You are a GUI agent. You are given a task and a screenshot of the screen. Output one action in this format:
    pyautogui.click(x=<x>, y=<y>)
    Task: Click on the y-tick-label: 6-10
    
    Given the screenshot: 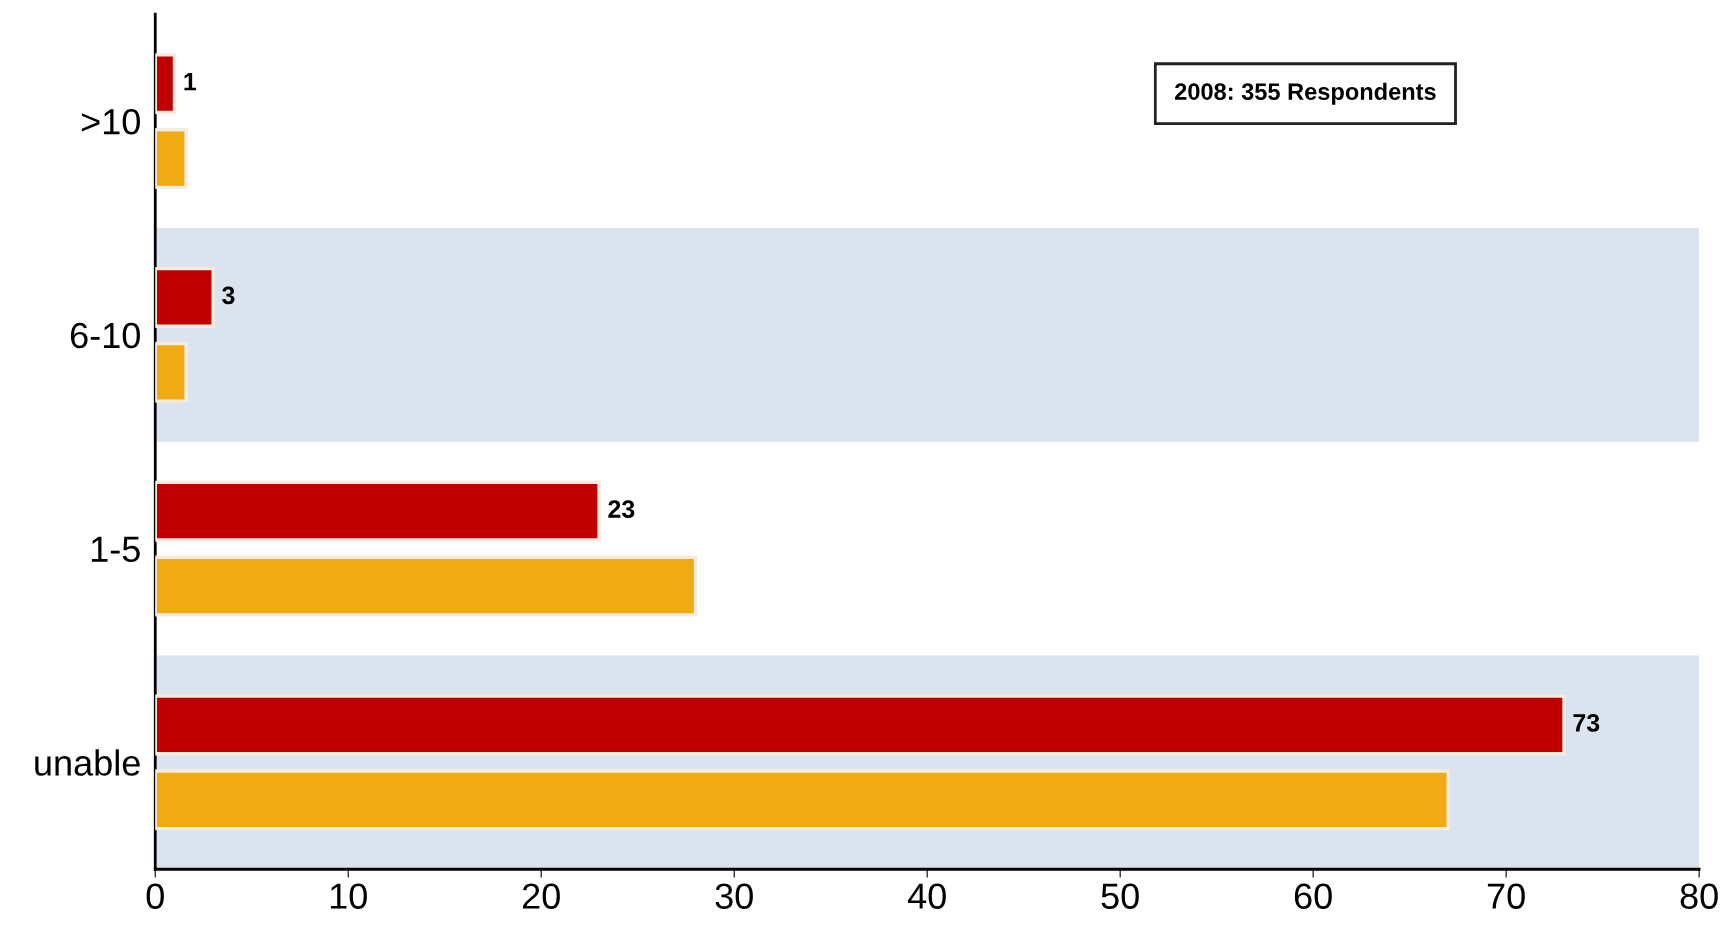 What is the action you would take?
    pyautogui.click(x=105, y=335)
    